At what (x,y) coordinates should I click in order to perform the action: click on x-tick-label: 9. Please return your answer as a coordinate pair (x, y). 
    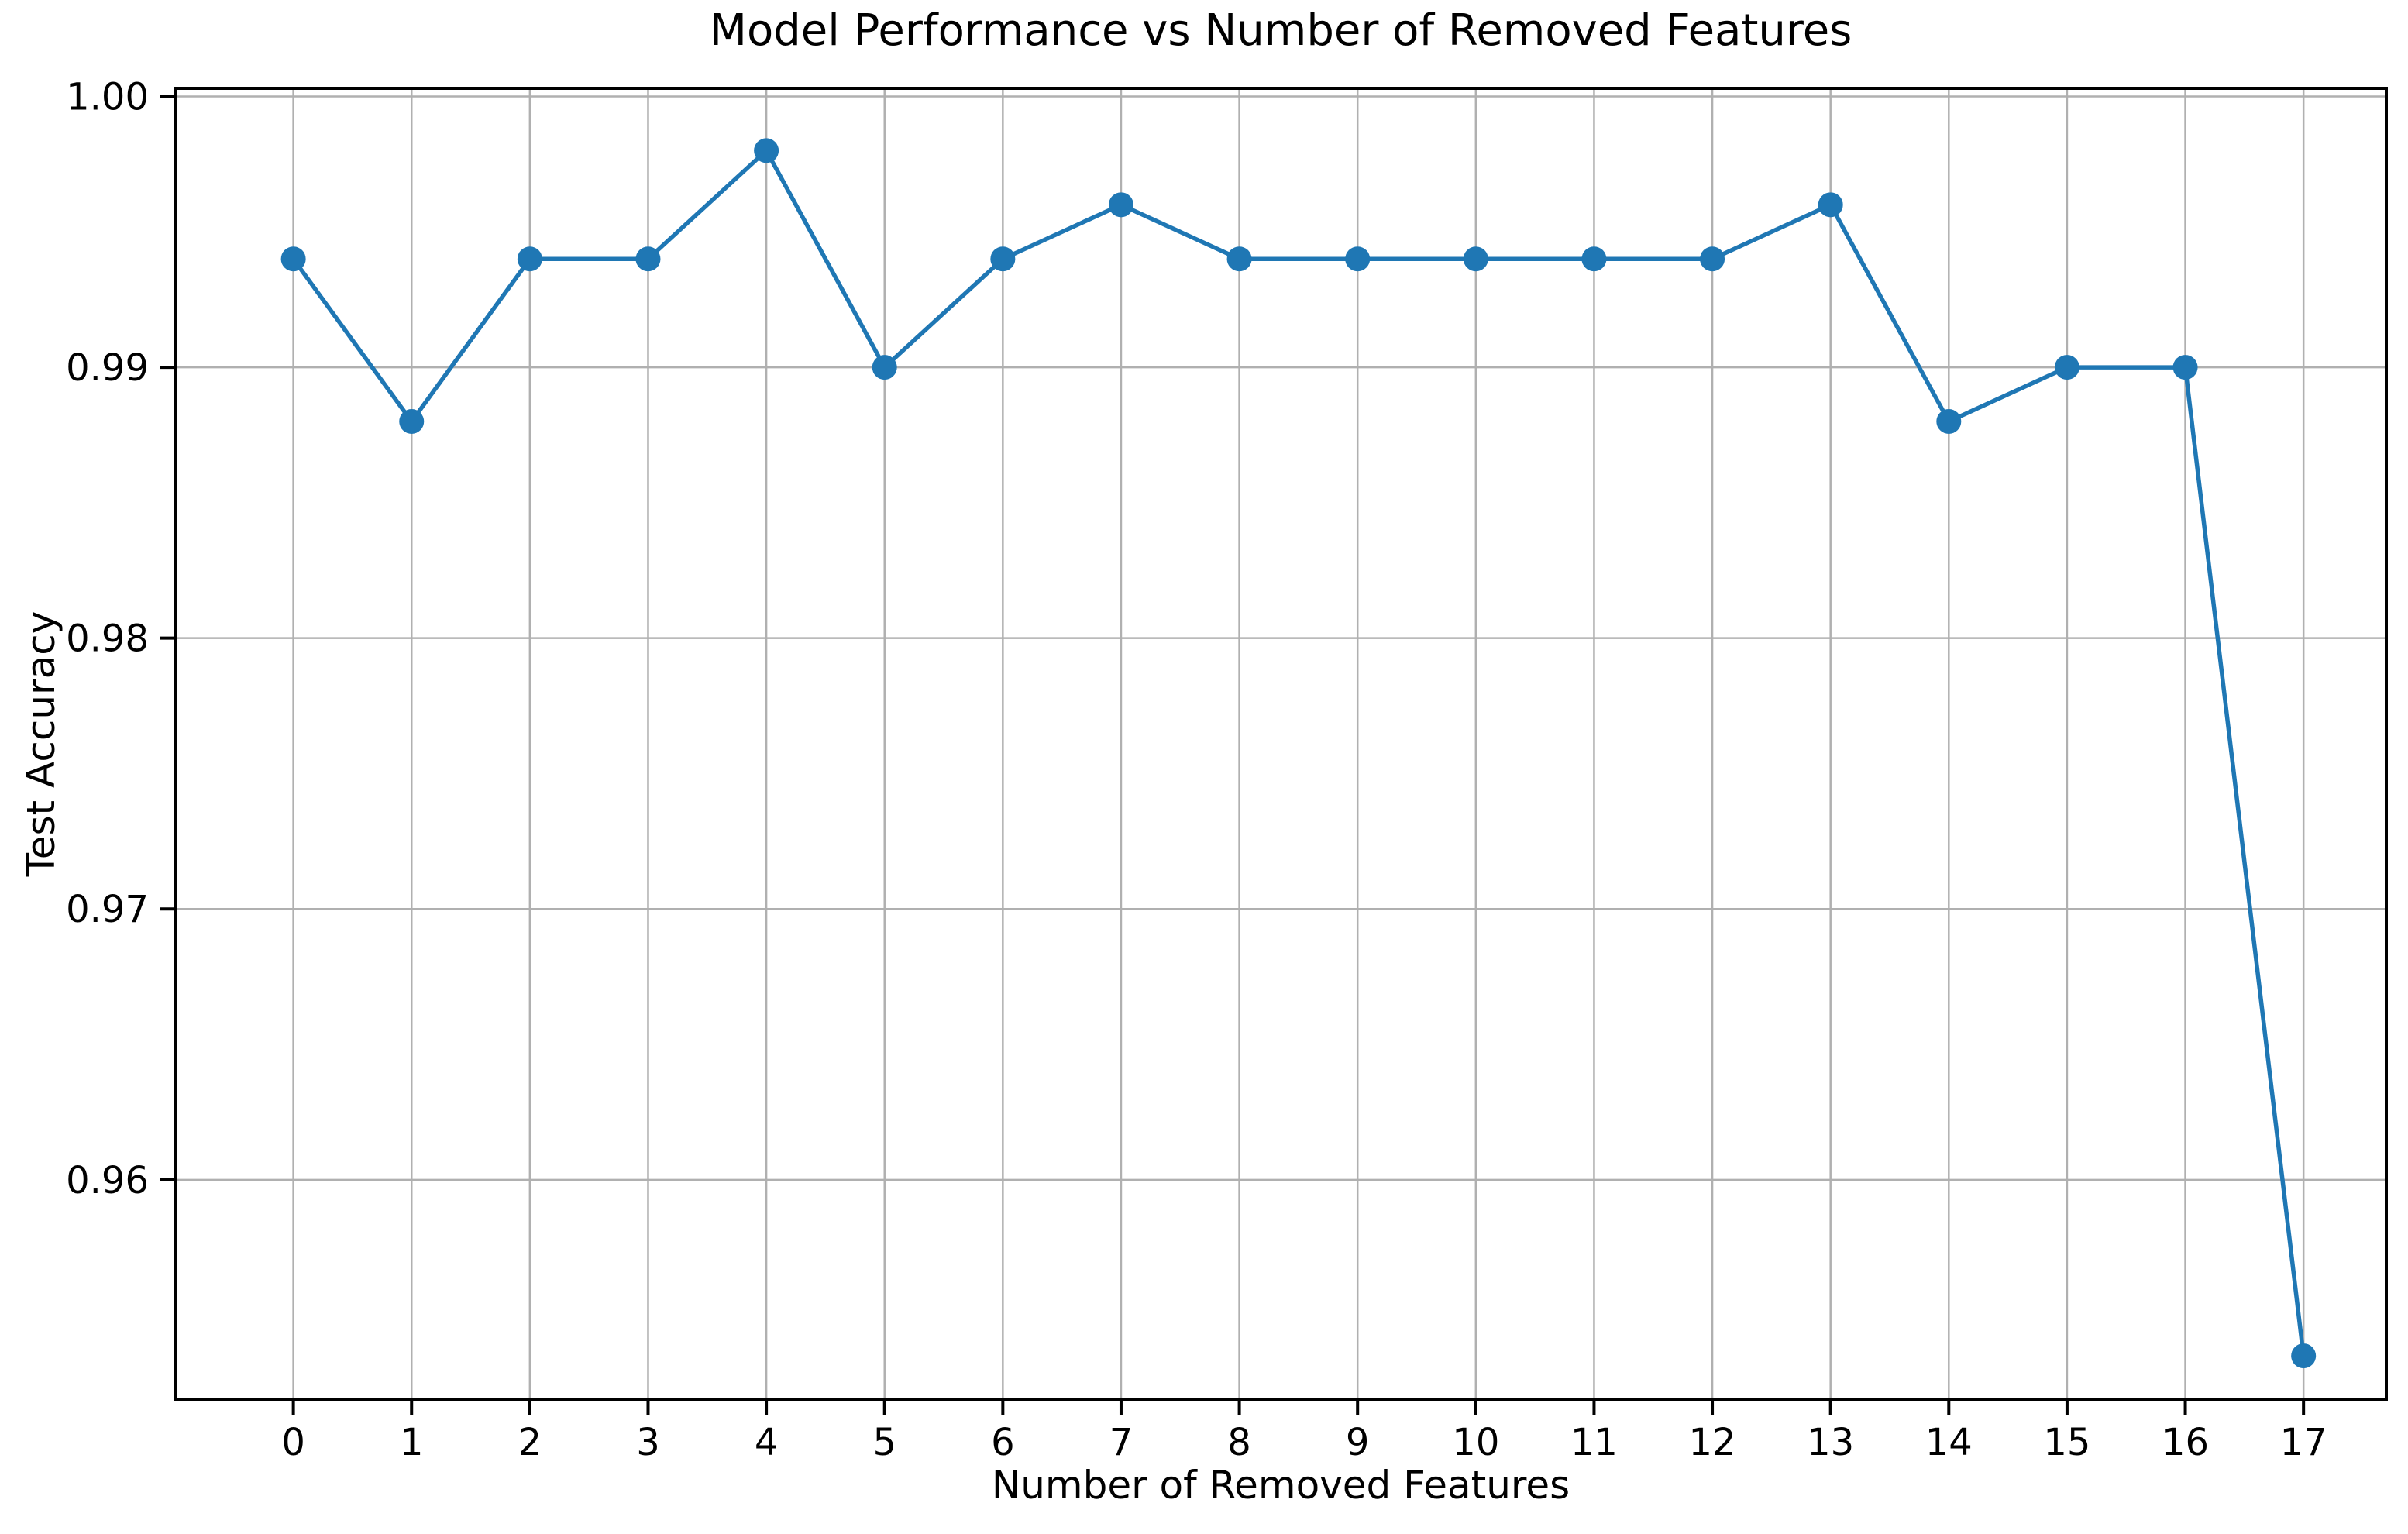
    Looking at the image, I should click on (1358, 1442).